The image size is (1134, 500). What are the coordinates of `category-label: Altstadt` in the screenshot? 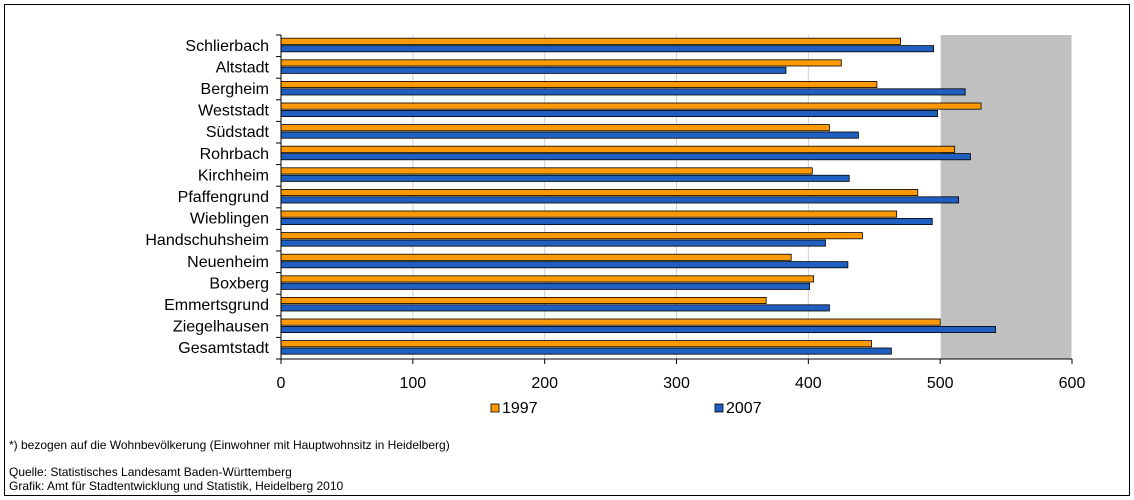 It's located at (243, 67).